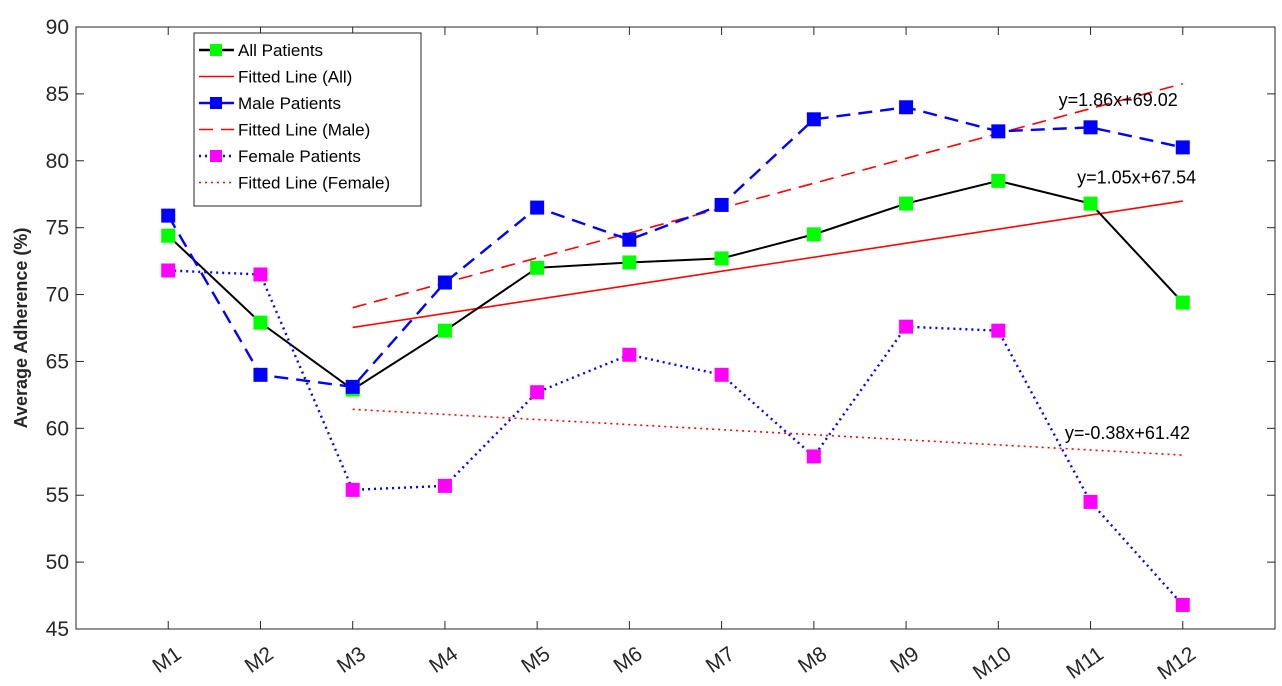  I want to click on y-tick-label: 55, so click(57, 495).